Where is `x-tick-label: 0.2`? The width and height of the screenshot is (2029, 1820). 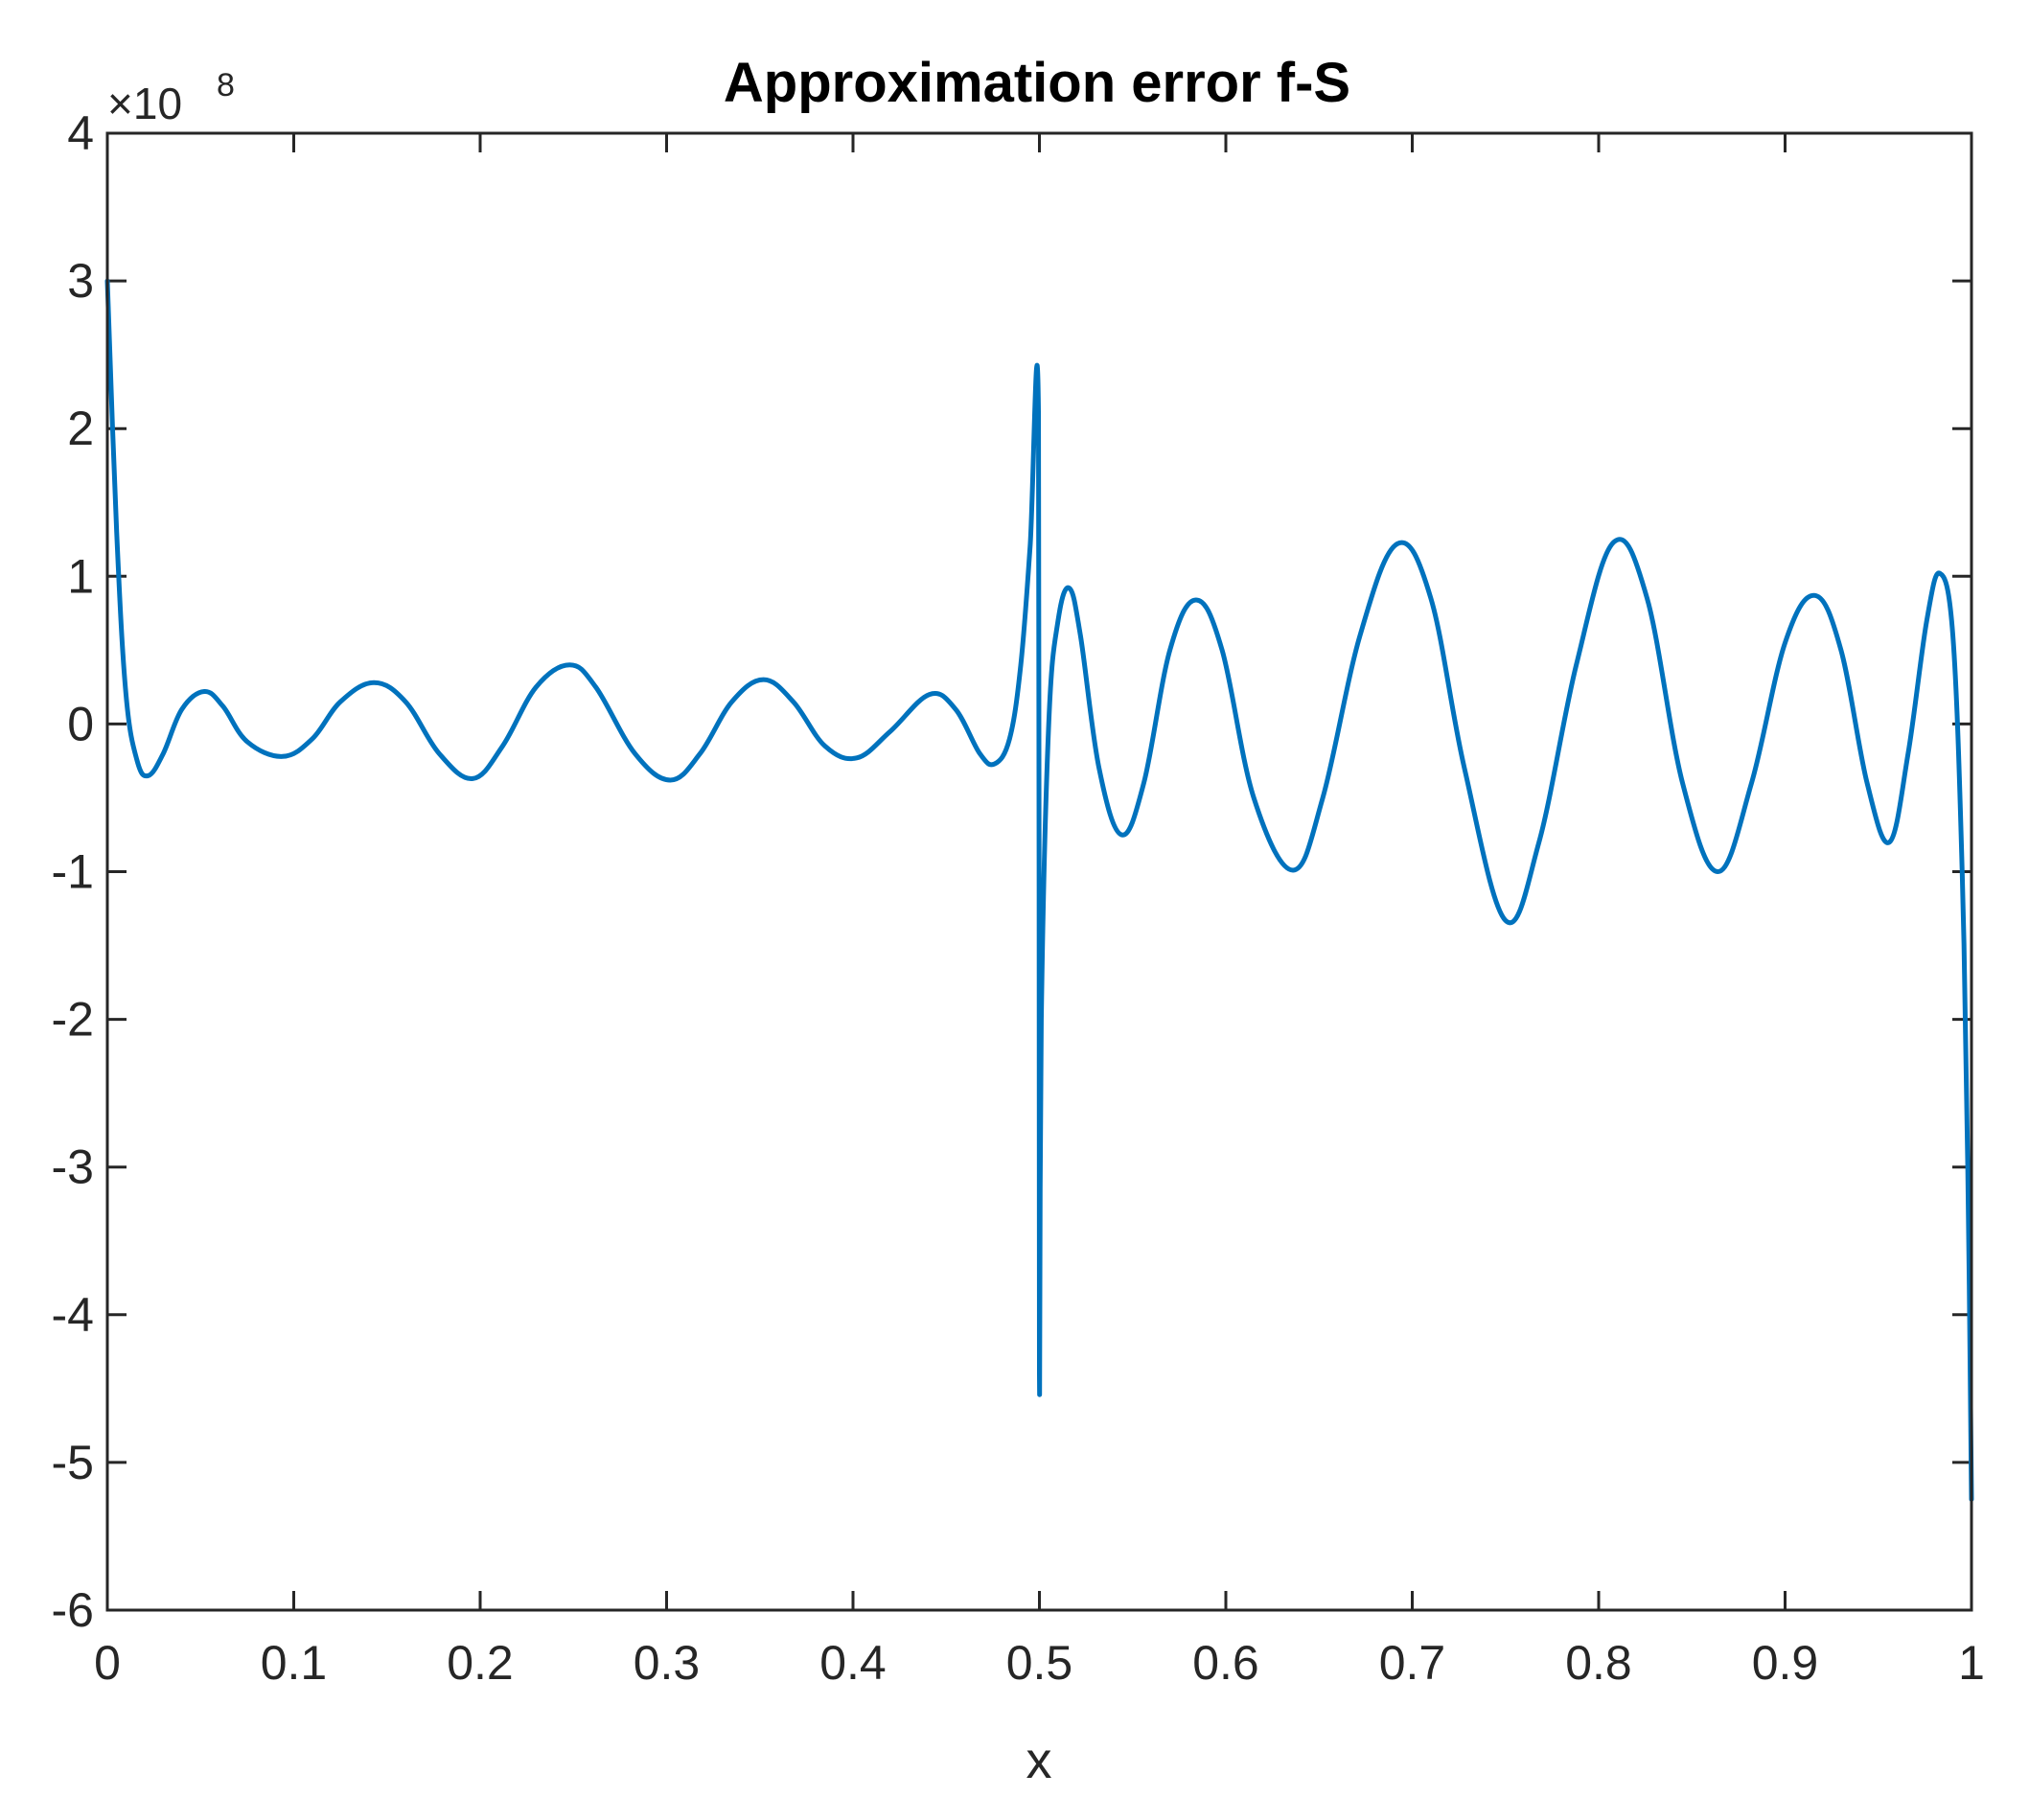 x-tick-label: 0.2 is located at coordinates (480, 1663).